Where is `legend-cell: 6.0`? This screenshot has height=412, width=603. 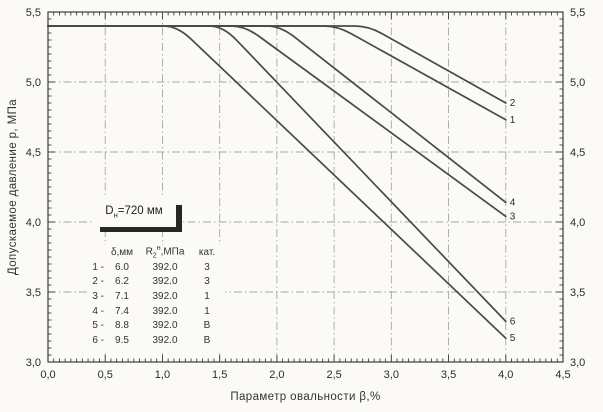 legend-cell: 6.0 is located at coordinates (122, 267).